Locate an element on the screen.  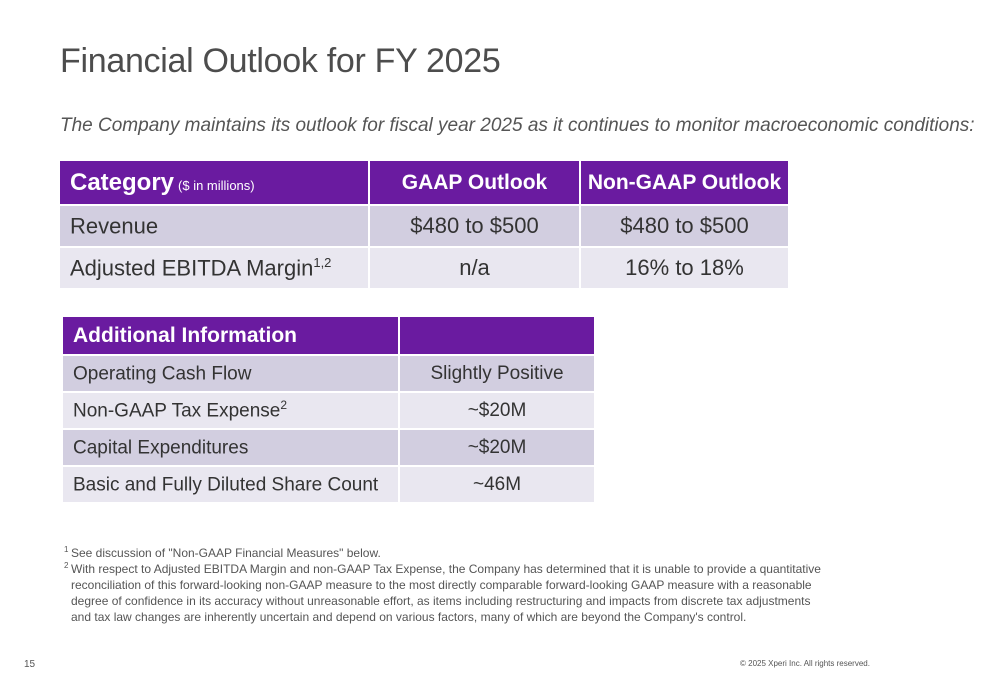
category-header: Category ($ in millions) is located at coordinates (214, 182).